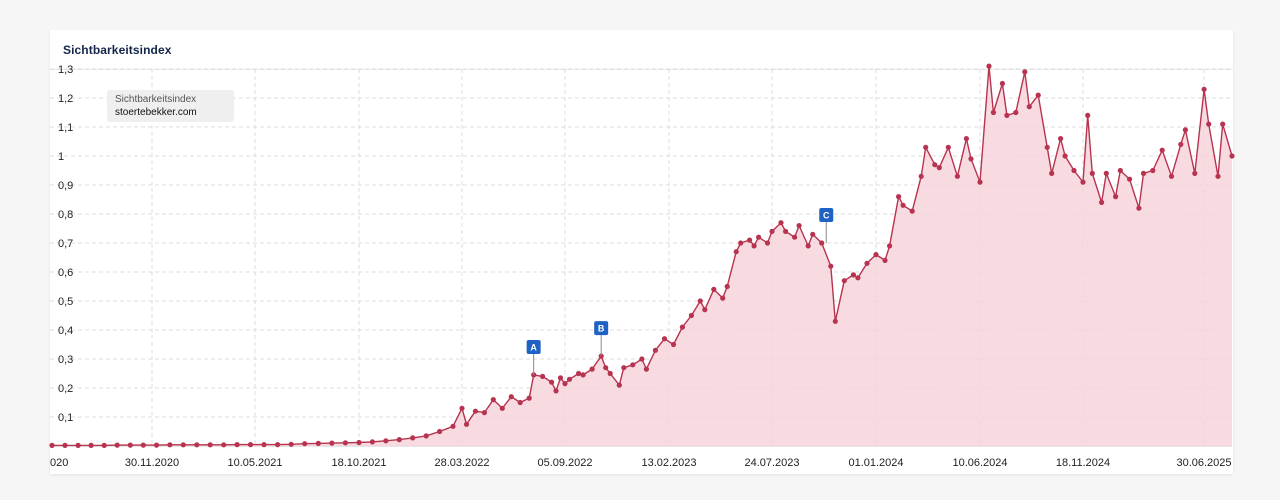  Describe the element at coordinates (254, 463) in the screenshot. I see `x-tick-label: 10.05.2021` at that location.